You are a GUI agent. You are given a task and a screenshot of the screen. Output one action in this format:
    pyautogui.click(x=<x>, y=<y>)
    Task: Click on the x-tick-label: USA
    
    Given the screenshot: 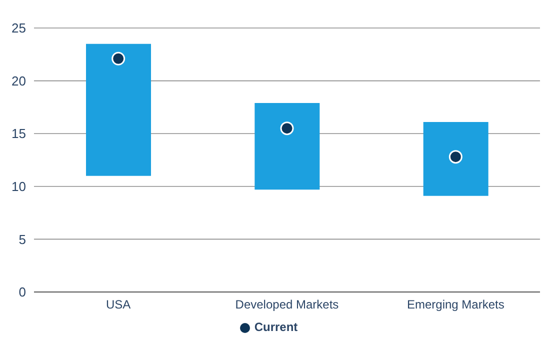 What is the action you would take?
    pyautogui.click(x=118, y=305)
    